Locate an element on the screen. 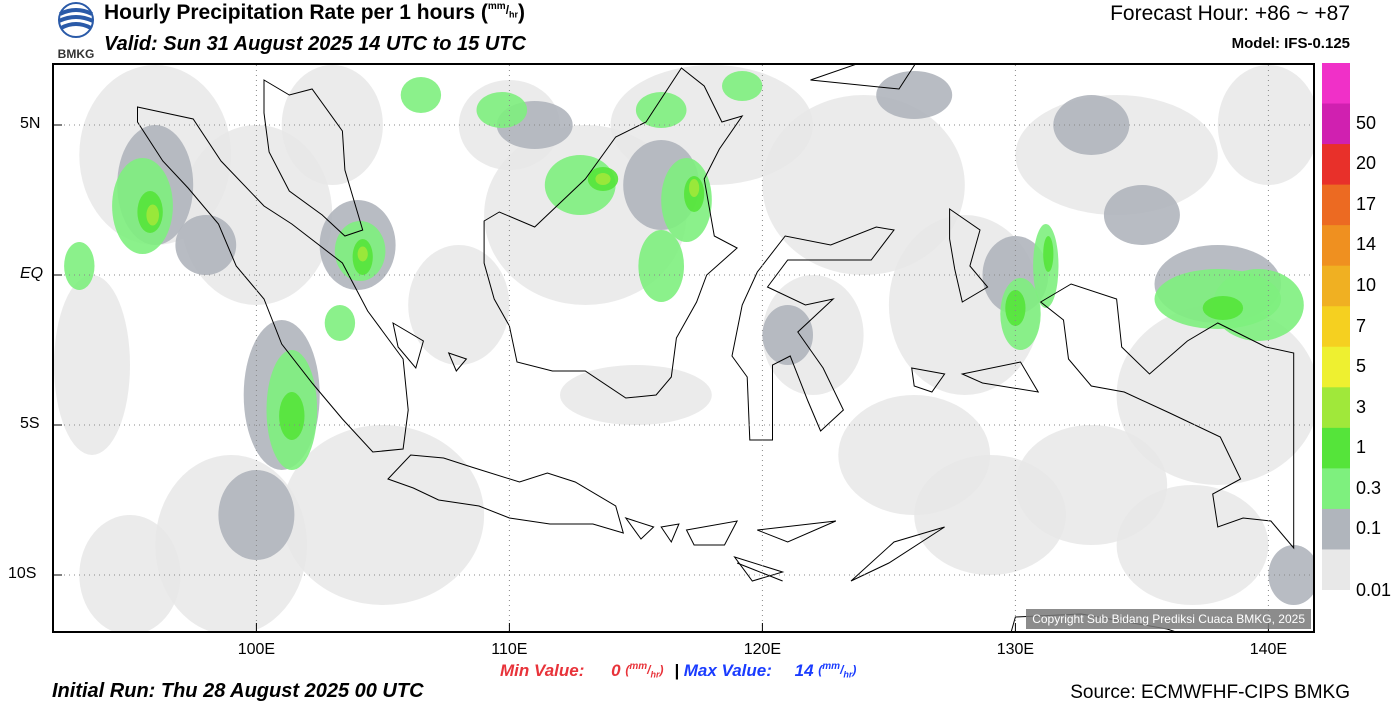 This screenshot has width=1400, height=709. lon-label: 100E is located at coordinates (256, 649).